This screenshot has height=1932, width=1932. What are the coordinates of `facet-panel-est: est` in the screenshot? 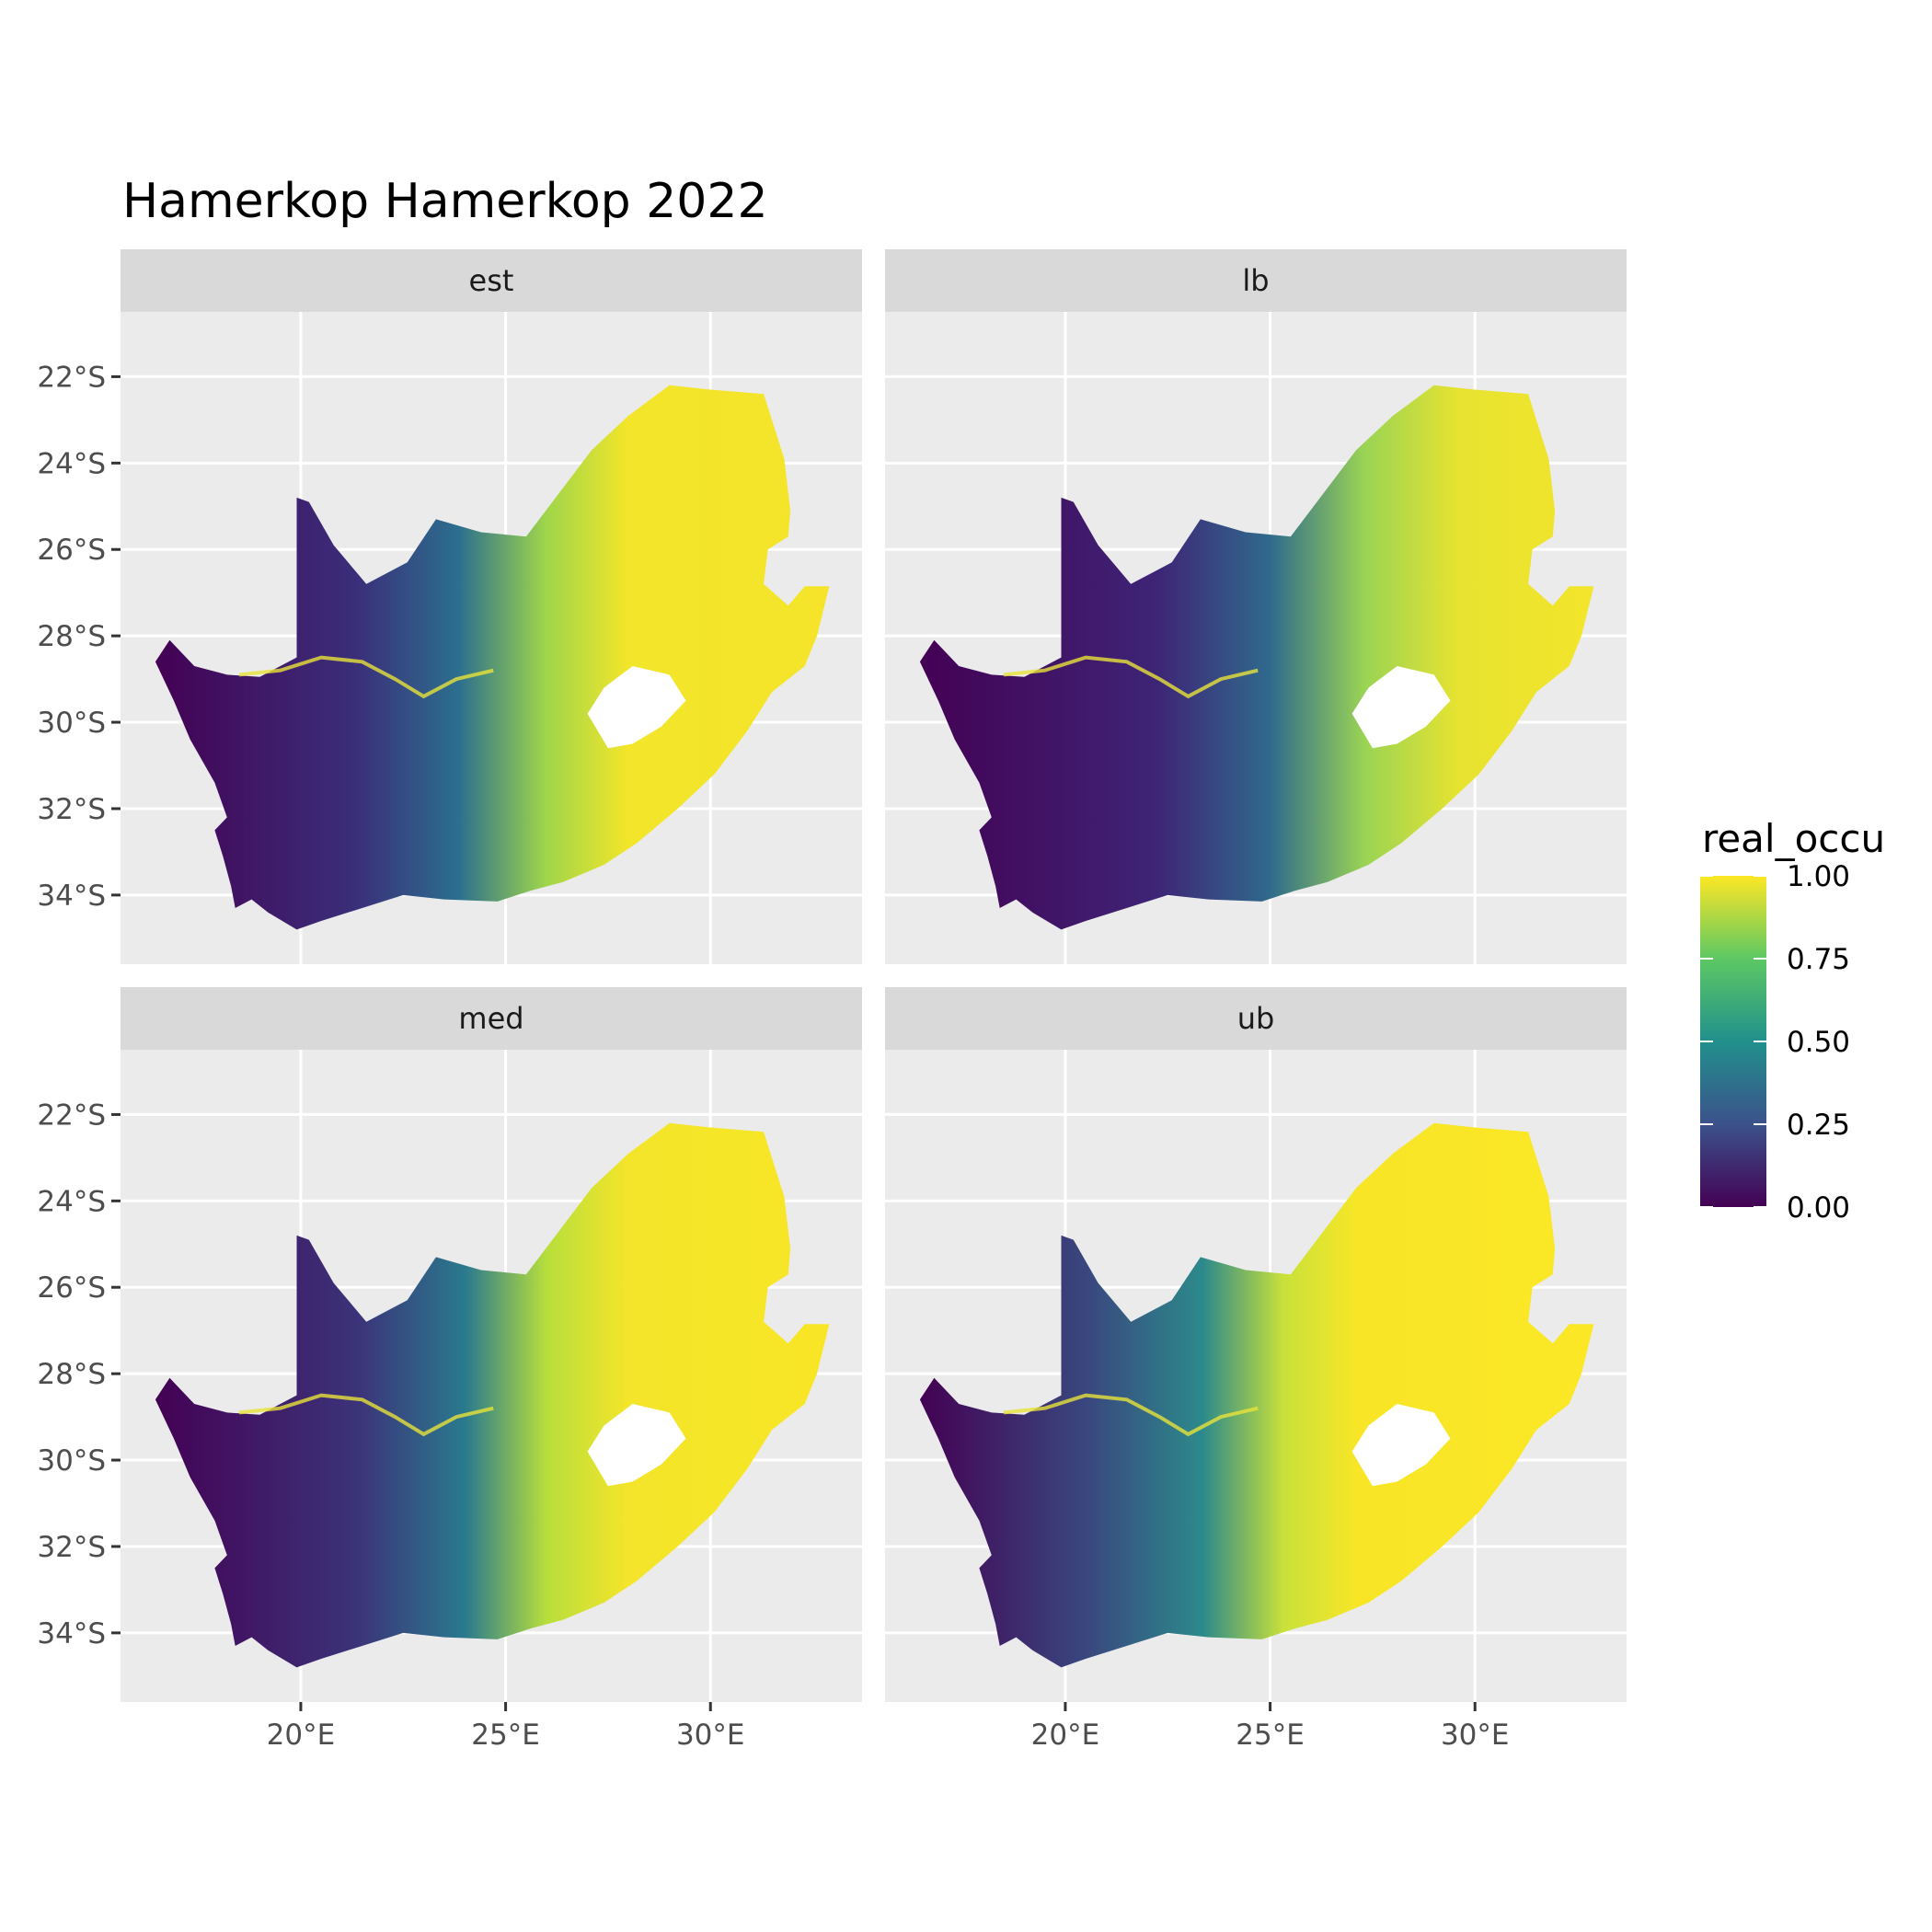 It's located at (492, 606).